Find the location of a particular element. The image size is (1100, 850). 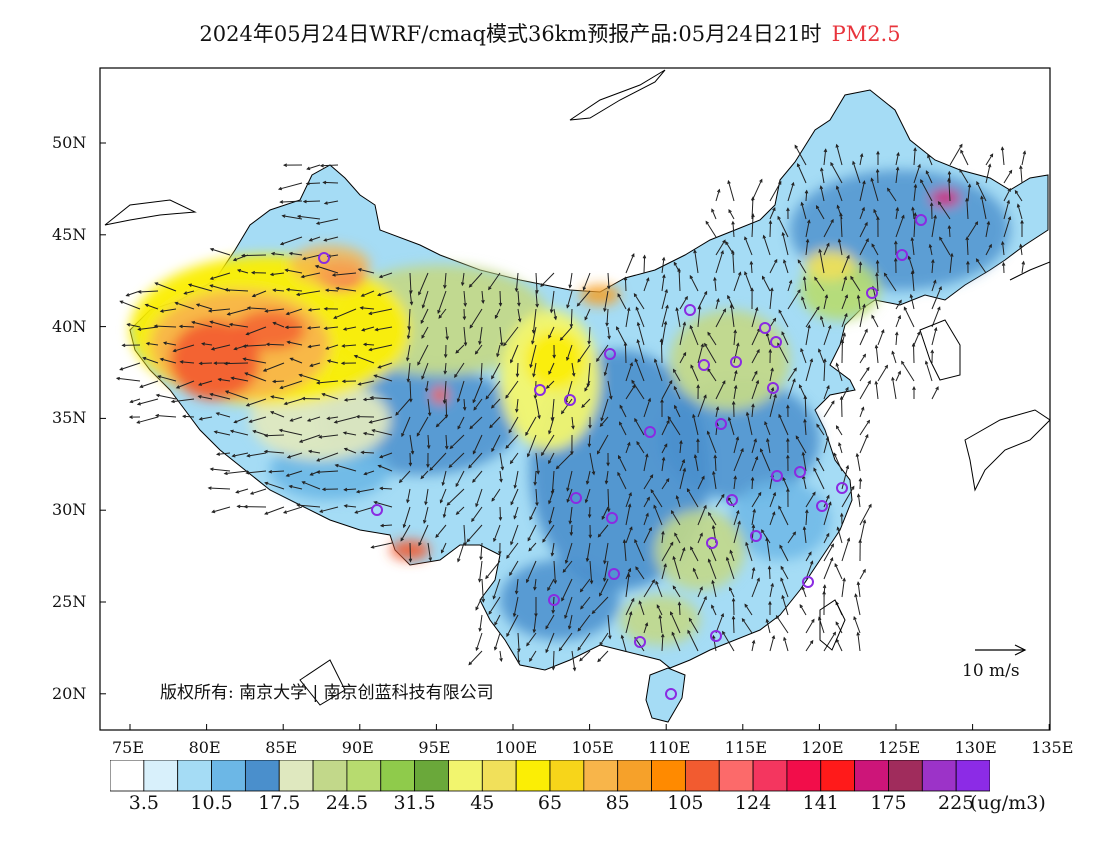

colorbar-label: 105 is located at coordinates (685, 803).